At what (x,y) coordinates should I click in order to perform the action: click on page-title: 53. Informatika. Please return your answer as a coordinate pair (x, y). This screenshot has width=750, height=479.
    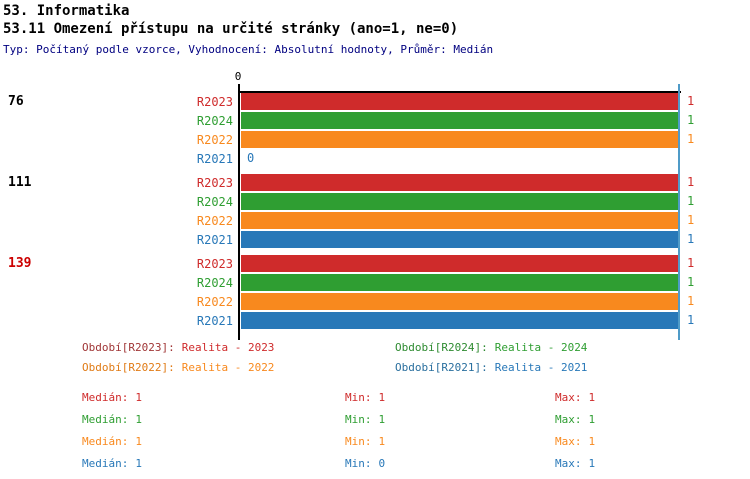
    Looking at the image, I should click on (66, 11).